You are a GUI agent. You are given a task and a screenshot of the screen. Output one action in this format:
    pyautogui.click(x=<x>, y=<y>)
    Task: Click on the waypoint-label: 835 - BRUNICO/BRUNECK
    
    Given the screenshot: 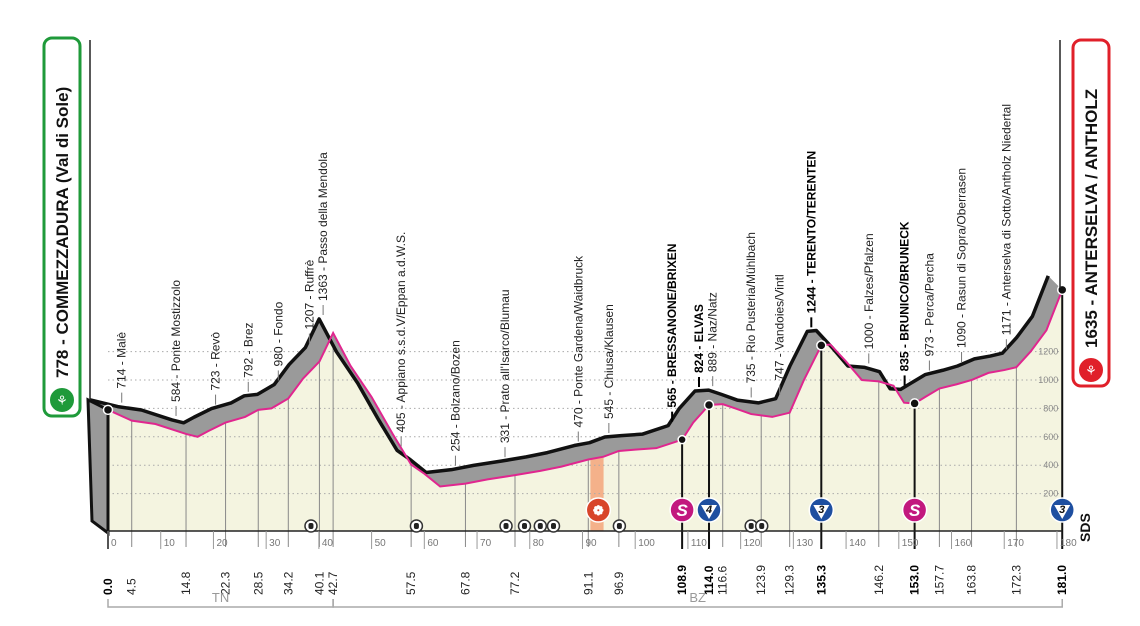 What is the action you would take?
    pyautogui.click(x=905, y=296)
    